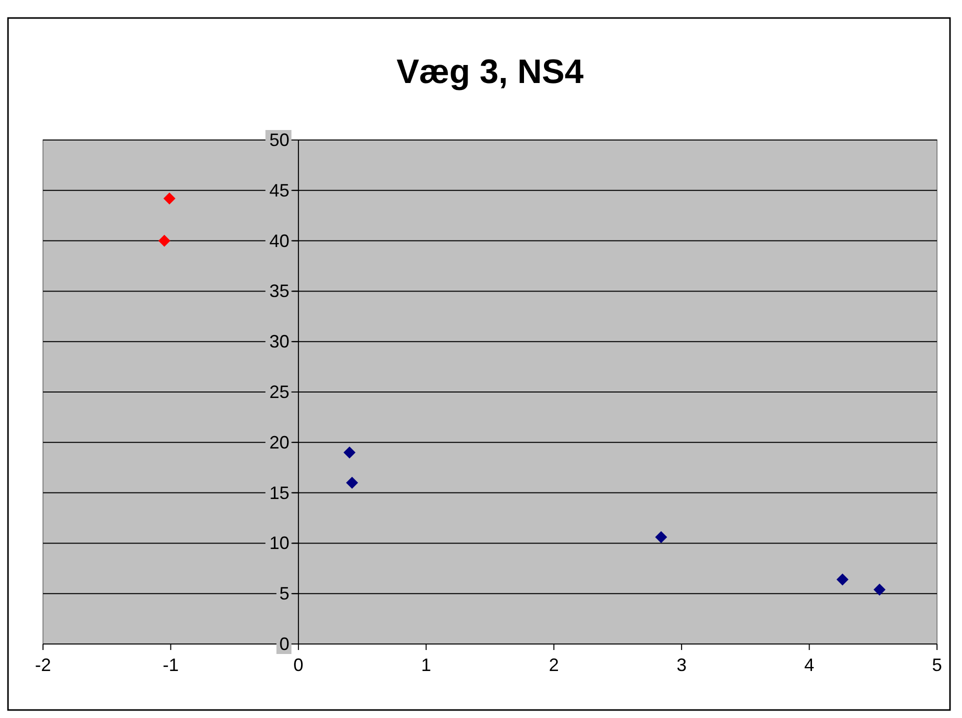  Describe the element at coordinates (279, 543) in the screenshot. I see `y-tick-label: 10` at that location.